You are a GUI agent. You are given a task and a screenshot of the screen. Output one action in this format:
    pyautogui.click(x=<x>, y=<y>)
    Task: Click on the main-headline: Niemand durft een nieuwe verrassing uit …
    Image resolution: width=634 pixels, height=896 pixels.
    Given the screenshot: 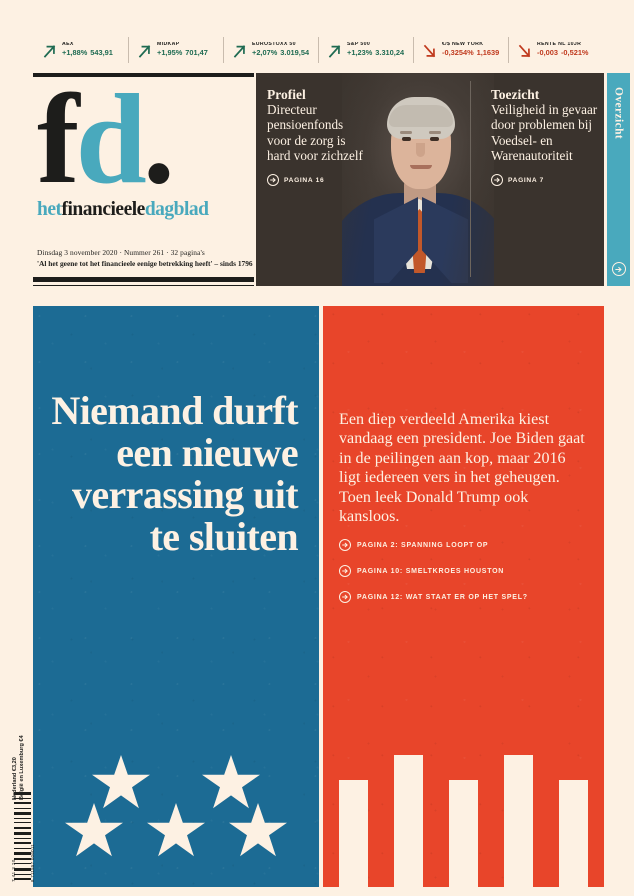 What is the action you would take?
    pyautogui.click(x=174, y=473)
    